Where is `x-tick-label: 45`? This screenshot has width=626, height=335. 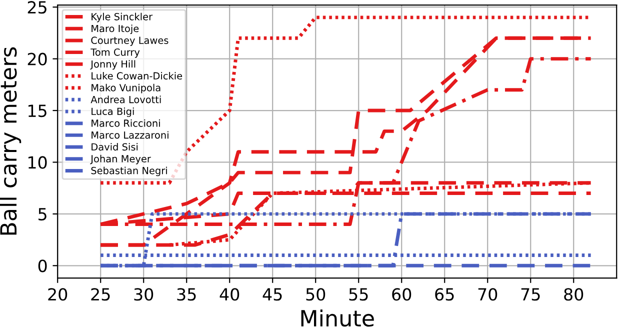
x-tick-label: 45 is located at coordinates (272, 294).